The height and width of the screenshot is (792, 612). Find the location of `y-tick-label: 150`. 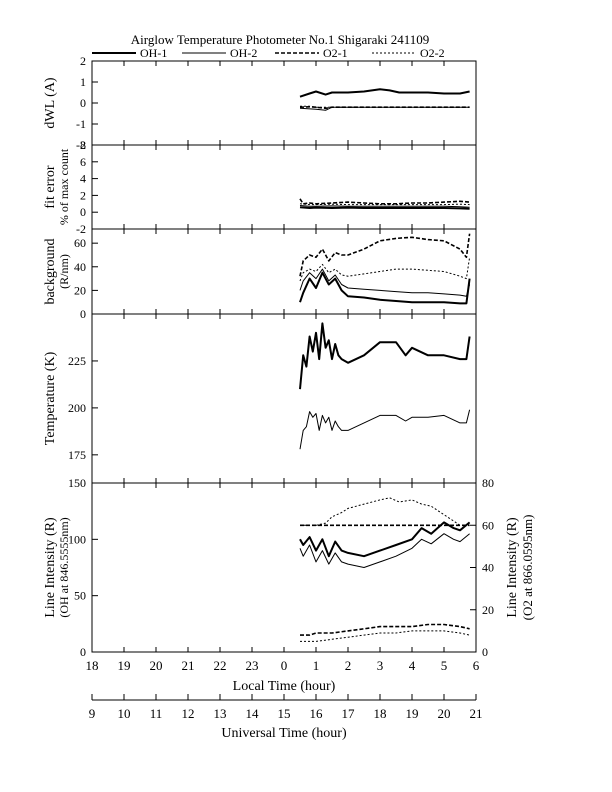

y-tick-label: 150 is located at coordinates (77, 483).